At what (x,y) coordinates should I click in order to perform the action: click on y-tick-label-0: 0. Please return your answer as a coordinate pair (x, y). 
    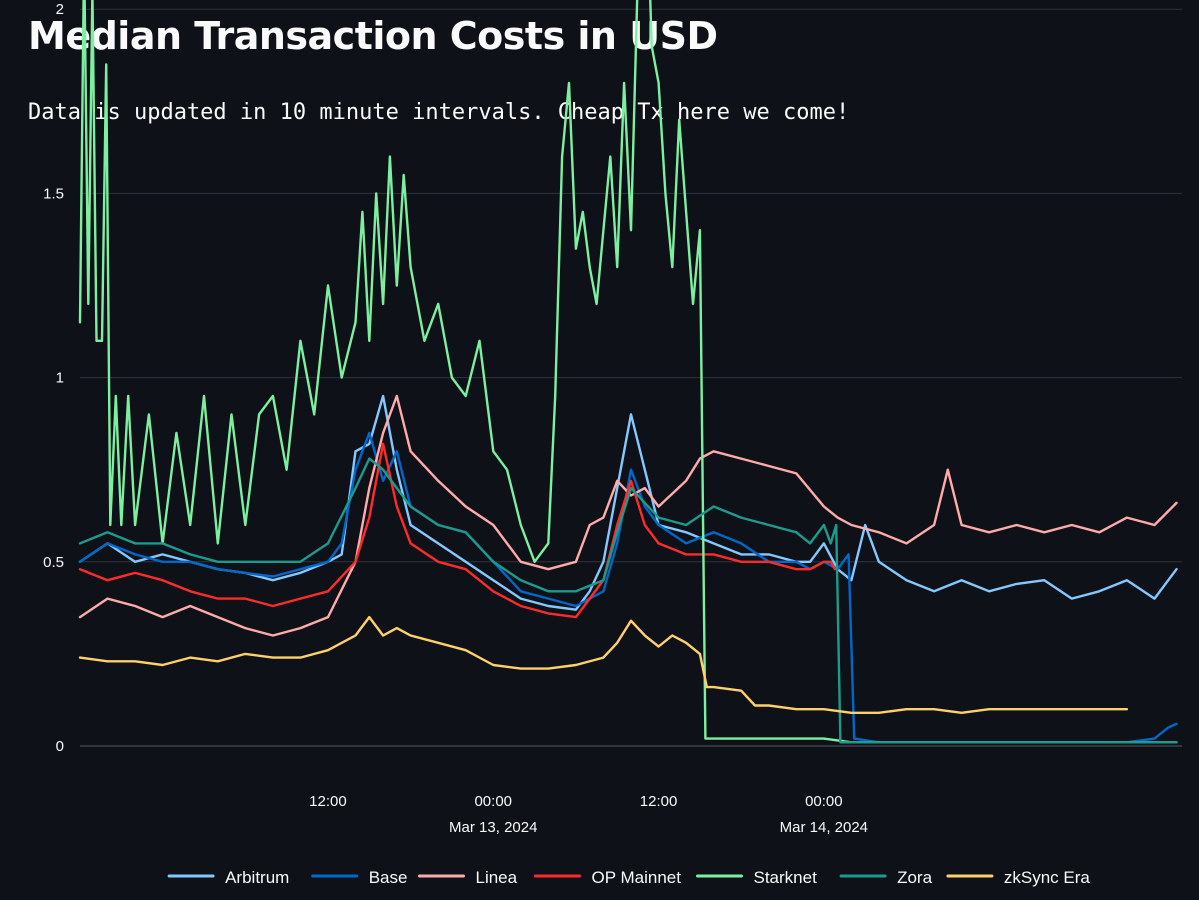
    Looking at the image, I should click on (60, 746).